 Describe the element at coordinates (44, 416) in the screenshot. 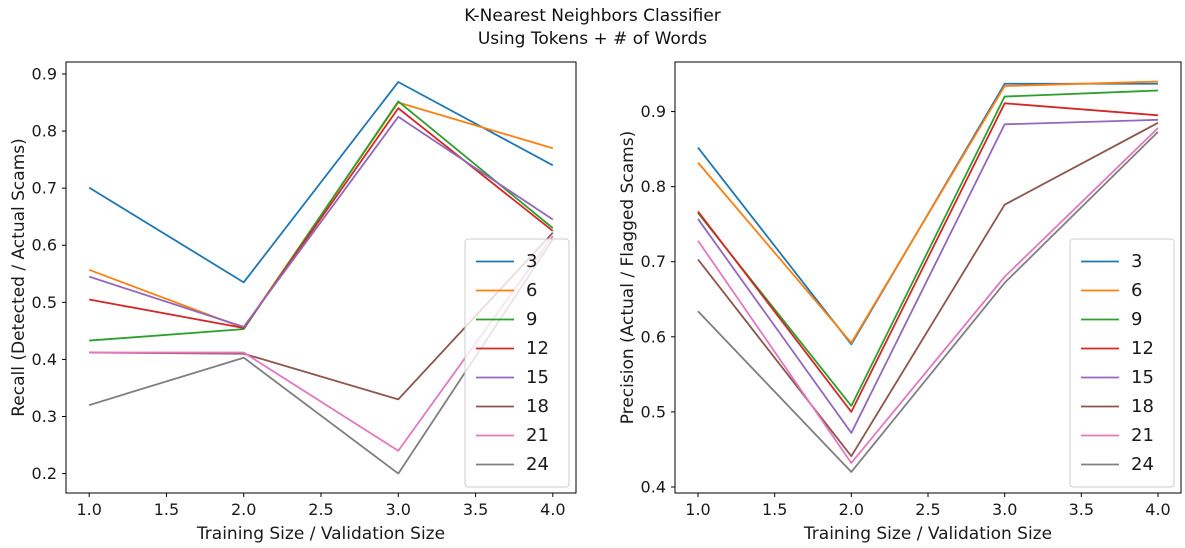

I see `y-tick-label: 0.3` at that location.